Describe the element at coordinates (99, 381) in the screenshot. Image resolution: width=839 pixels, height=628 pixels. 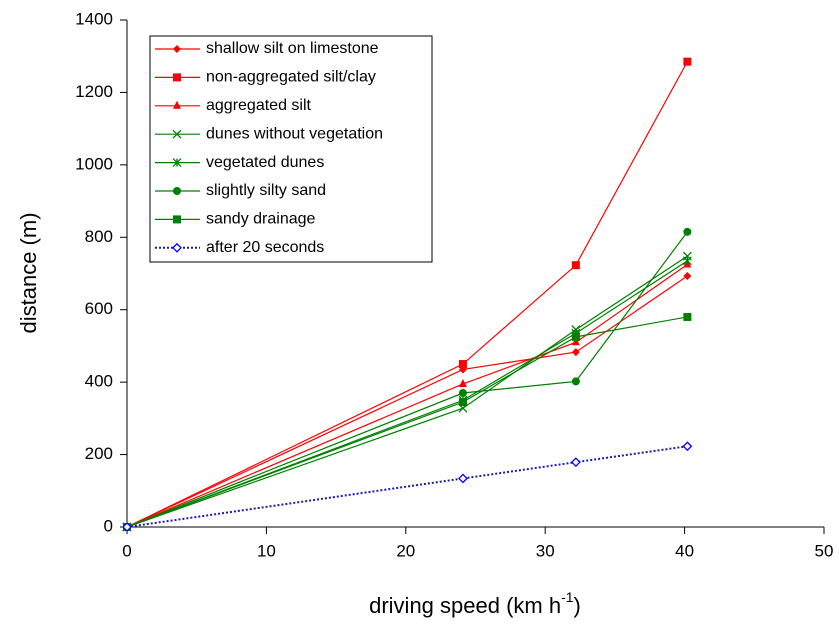
I see `y-tick-label: 400` at that location.